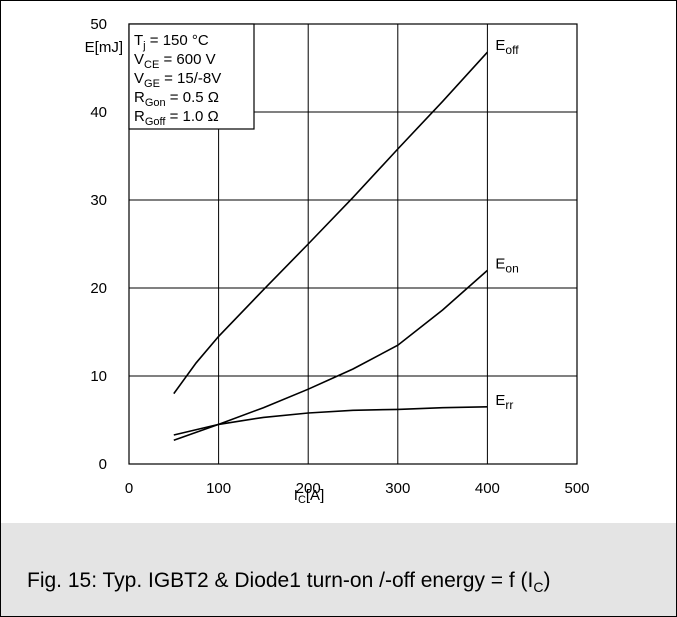  I want to click on y-tick-label: 40, so click(98, 112).